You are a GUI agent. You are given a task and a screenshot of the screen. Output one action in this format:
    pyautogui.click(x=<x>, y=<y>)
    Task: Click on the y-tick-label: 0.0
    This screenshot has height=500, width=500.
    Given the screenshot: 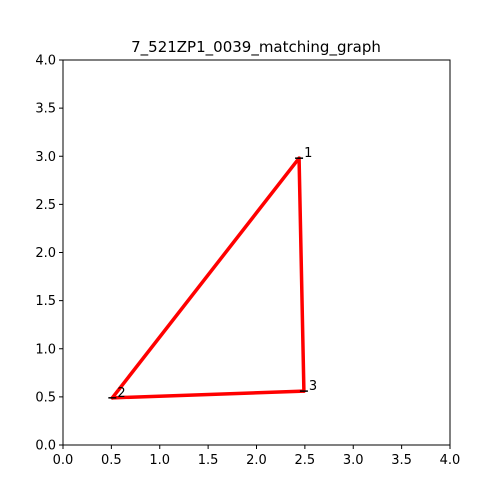 What is the action you would take?
    pyautogui.click(x=45, y=446)
    